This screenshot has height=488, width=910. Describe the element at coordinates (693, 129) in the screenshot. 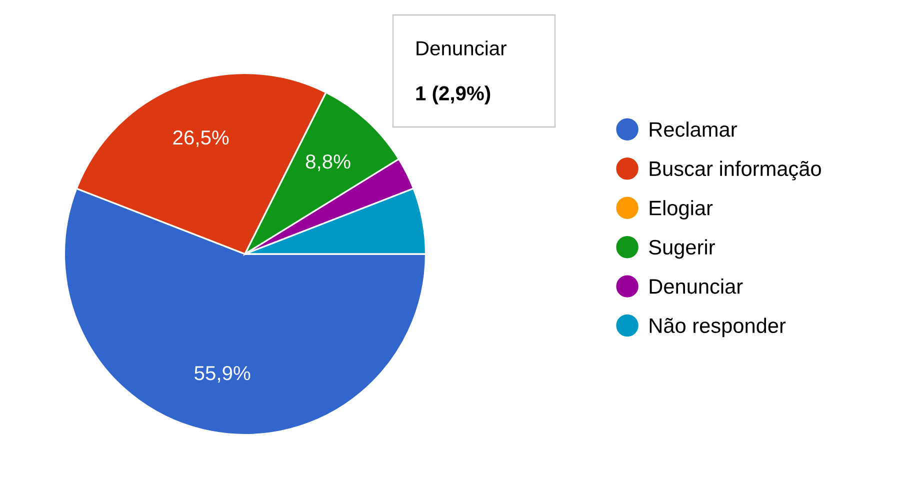

I see `legend-label: Reclamar` at that location.